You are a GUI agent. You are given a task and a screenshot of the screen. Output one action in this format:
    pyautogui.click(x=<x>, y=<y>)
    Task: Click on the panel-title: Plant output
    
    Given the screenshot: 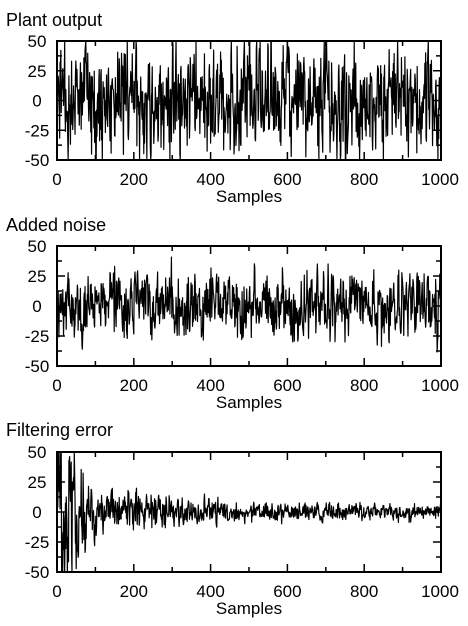 What is the action you would take?
    pyautogui.click(x=54, y=20)
    